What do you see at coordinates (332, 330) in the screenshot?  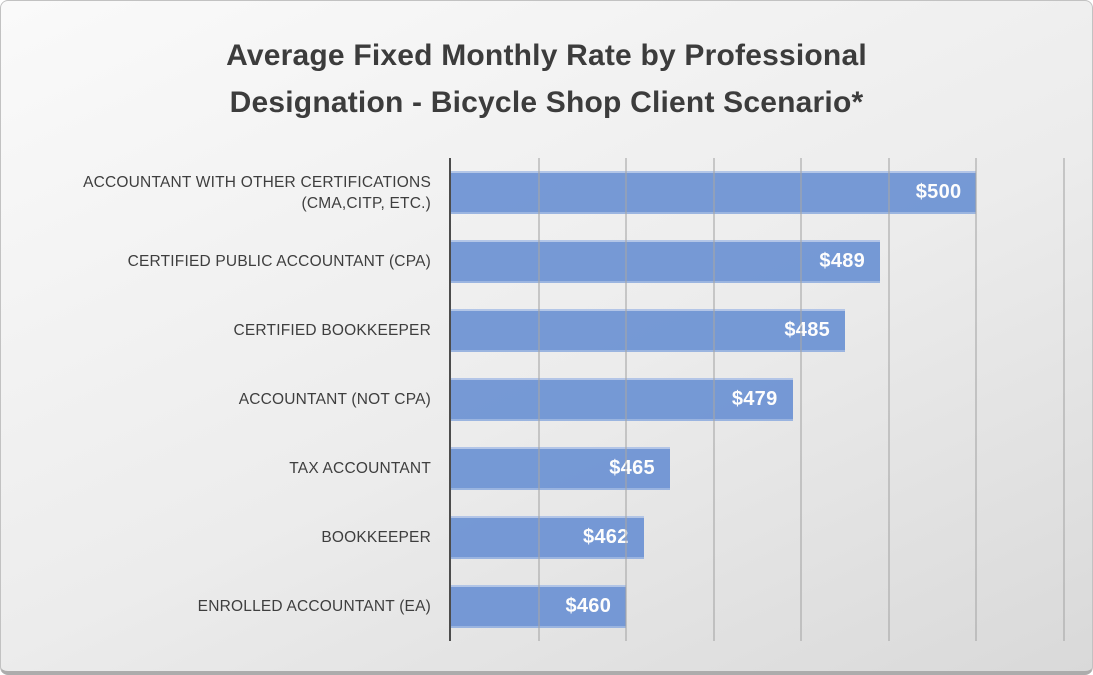 I see `category-label: CERTIFIED BOOKKEEPER` at bounding box center [332, 330].